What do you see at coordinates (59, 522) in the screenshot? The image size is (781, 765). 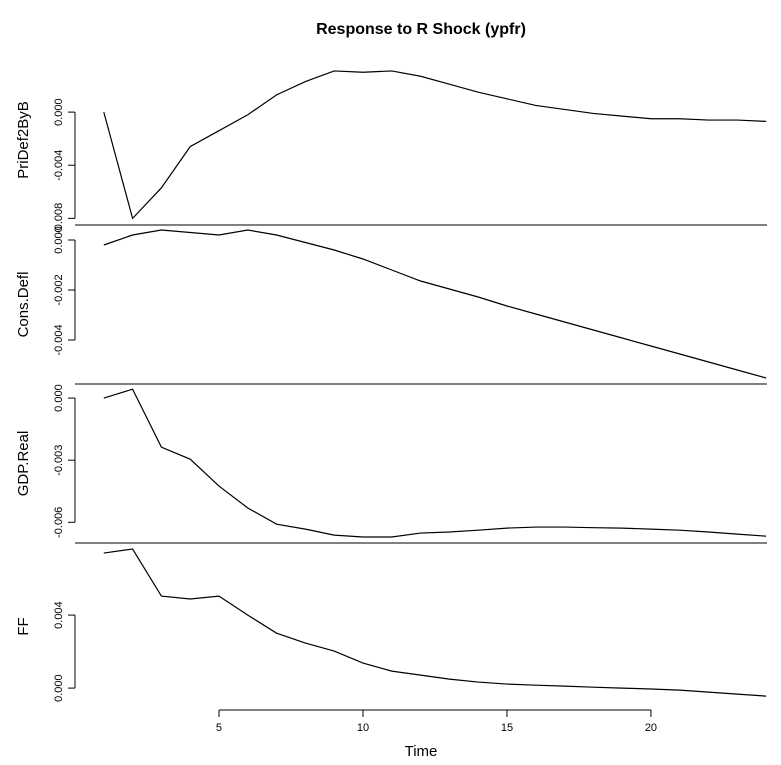 I see `y-tick-label: -0.006` at bounding box center [59, 522].